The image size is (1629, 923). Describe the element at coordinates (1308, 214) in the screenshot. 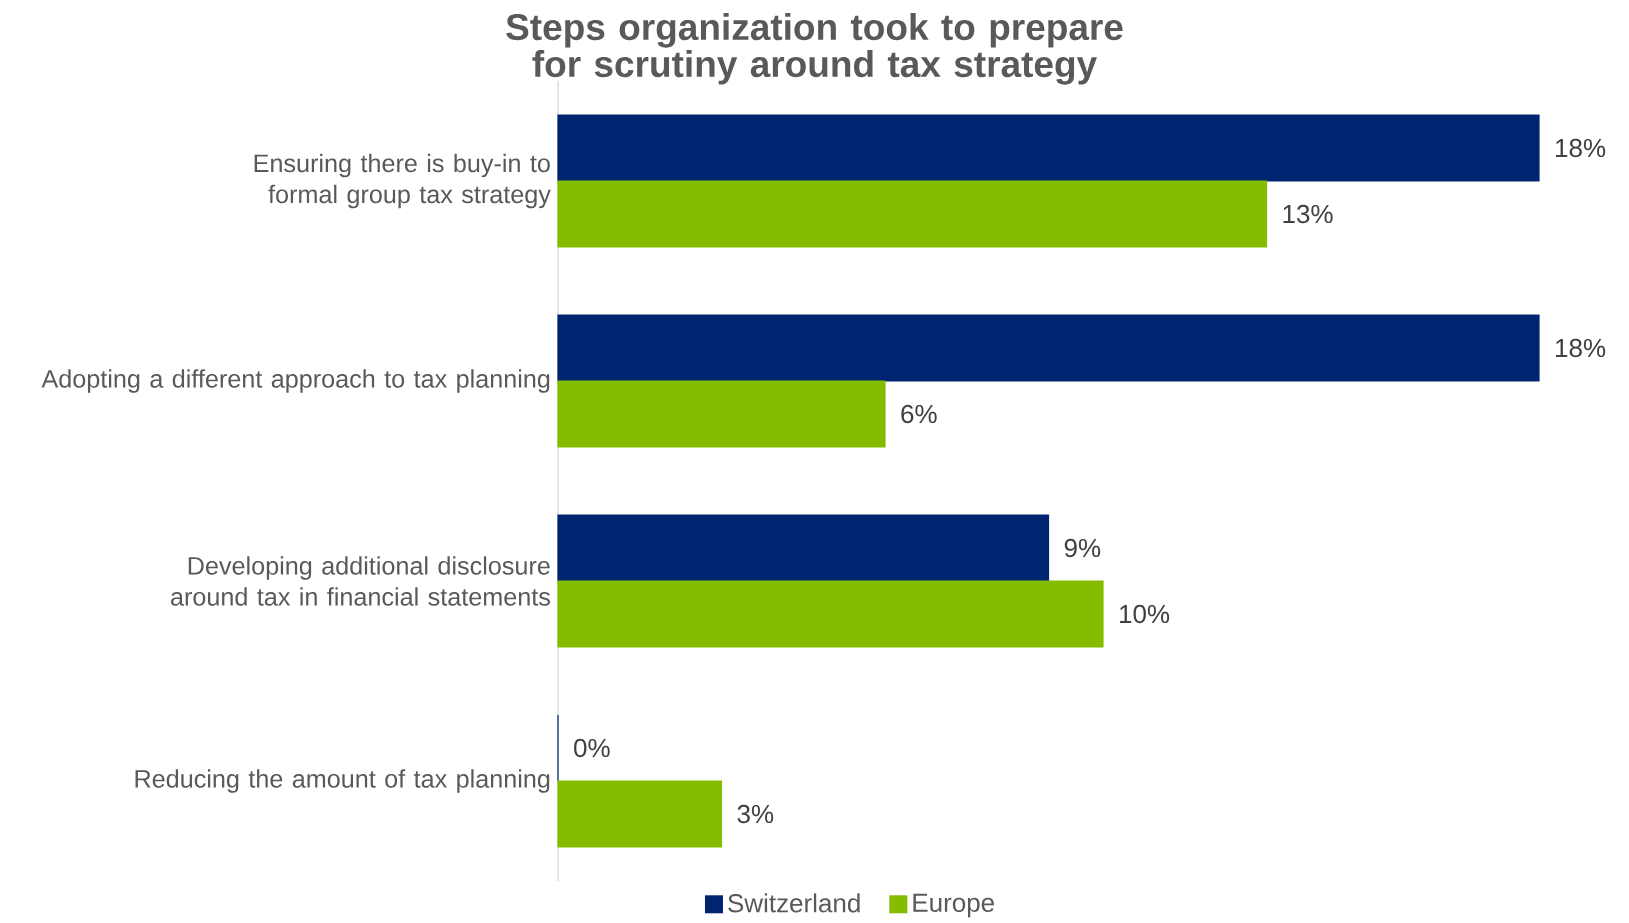

I see `data-label: 13%` at that location.